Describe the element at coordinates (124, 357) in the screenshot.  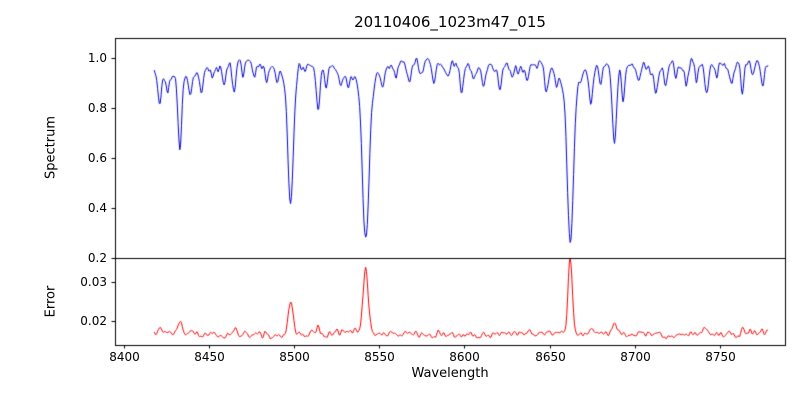
I see `x-tick-label: 8400` at that location.